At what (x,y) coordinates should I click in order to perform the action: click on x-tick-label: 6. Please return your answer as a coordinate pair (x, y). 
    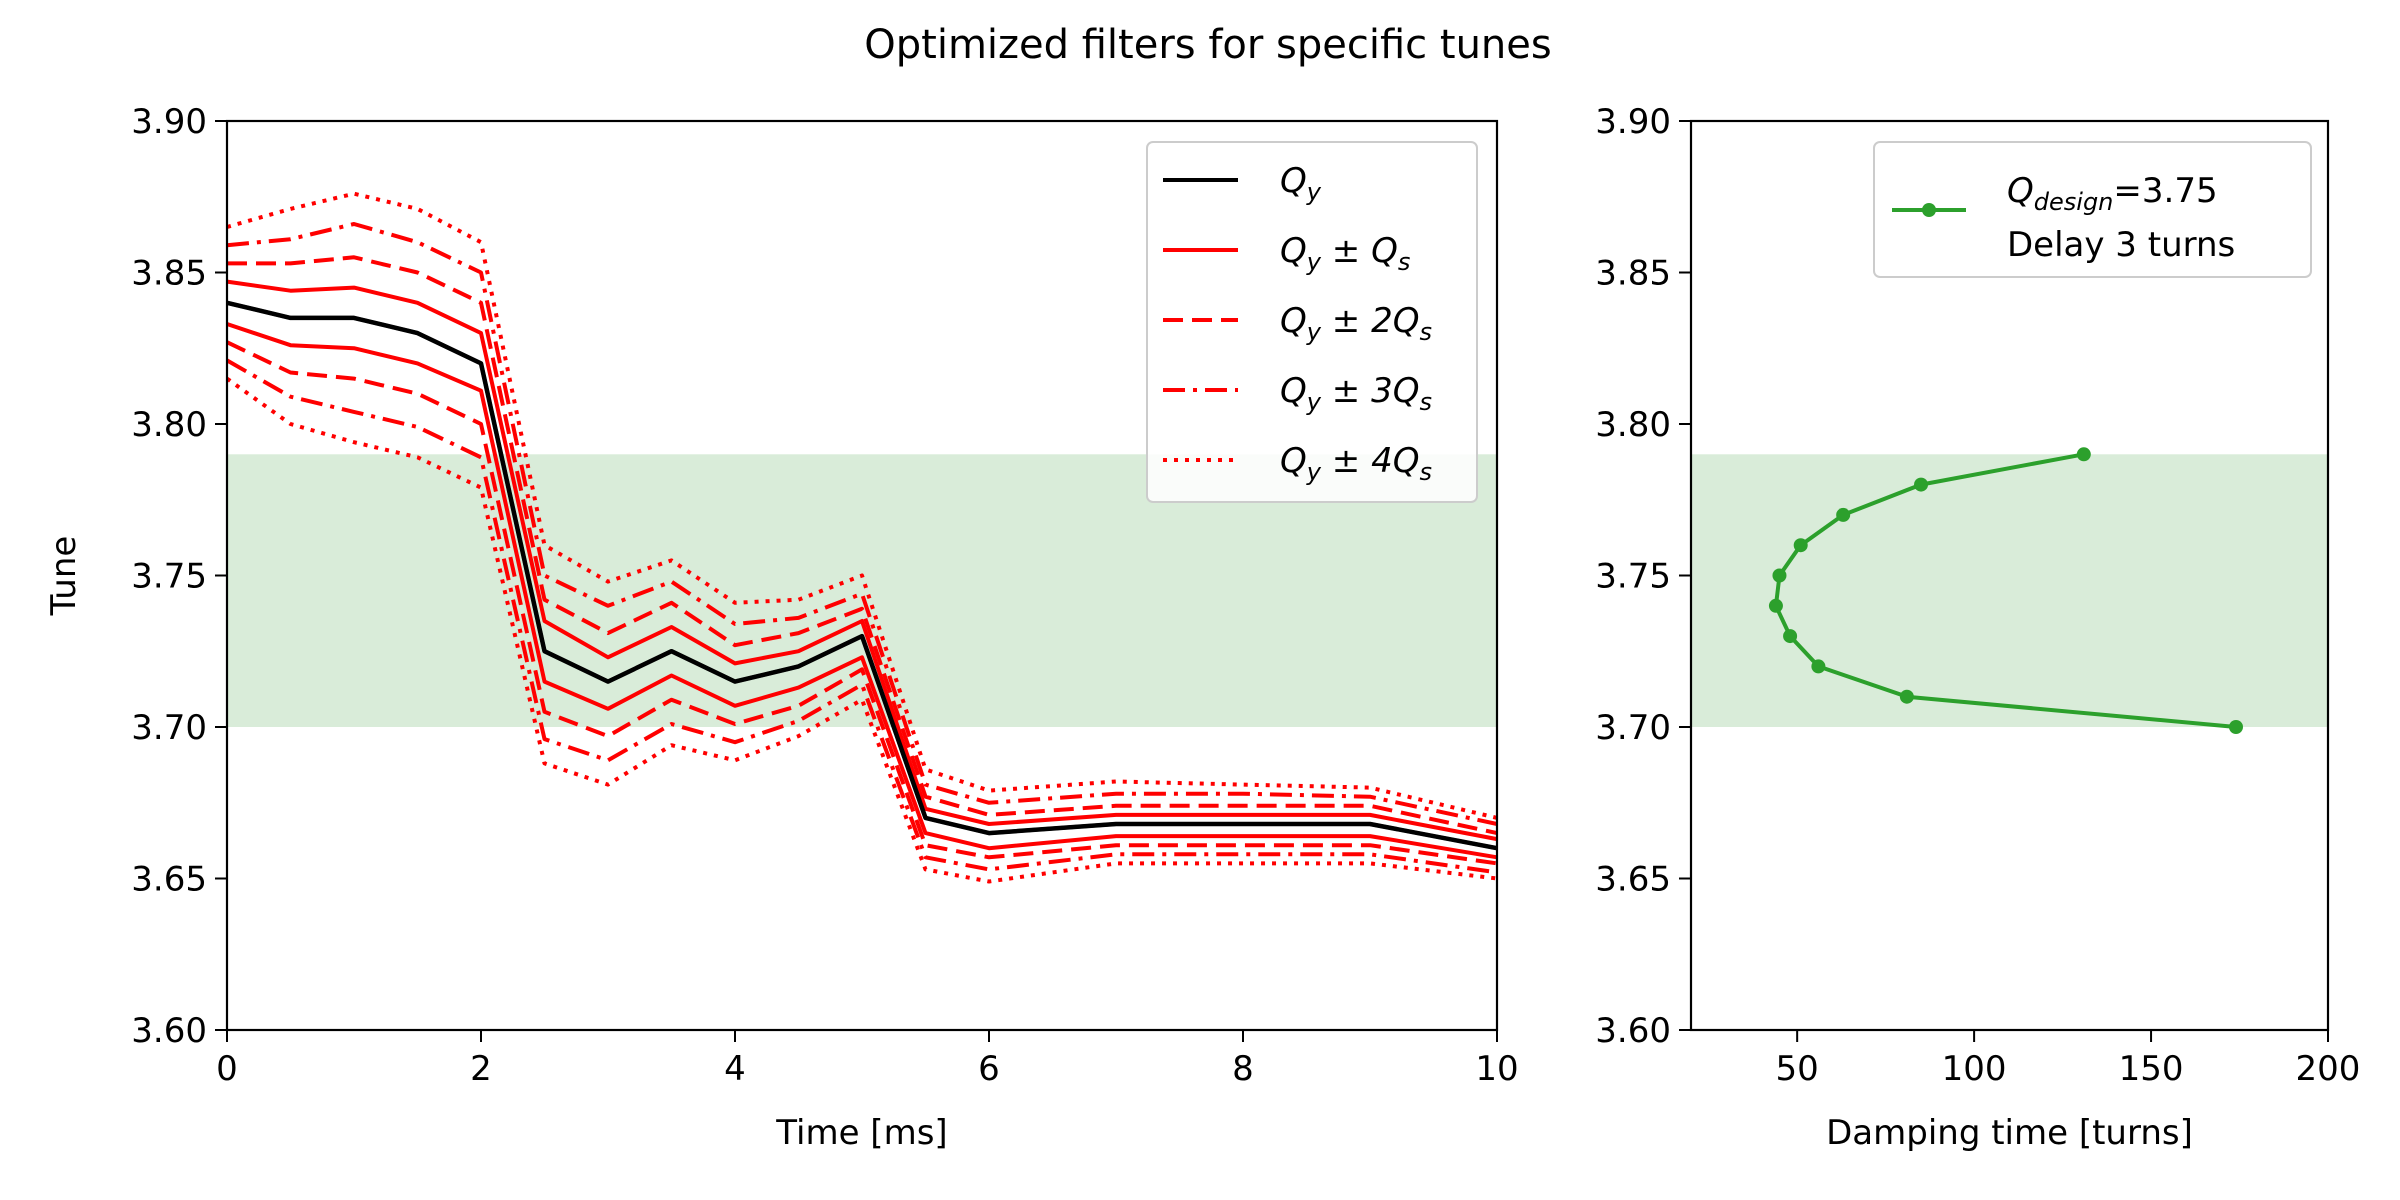
    Looking at the image, I should click on (989, 1069).